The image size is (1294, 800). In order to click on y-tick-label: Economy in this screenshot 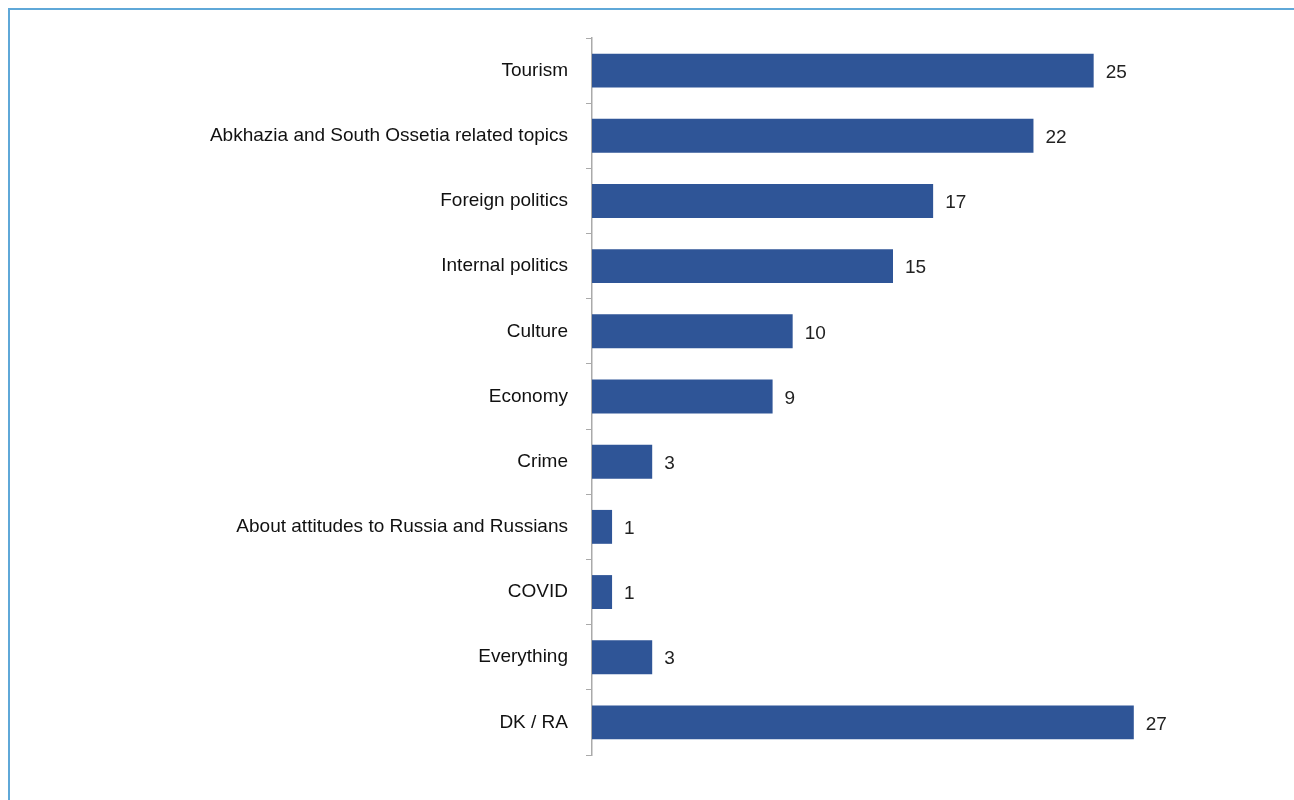, I will do `click(528, 395)`.